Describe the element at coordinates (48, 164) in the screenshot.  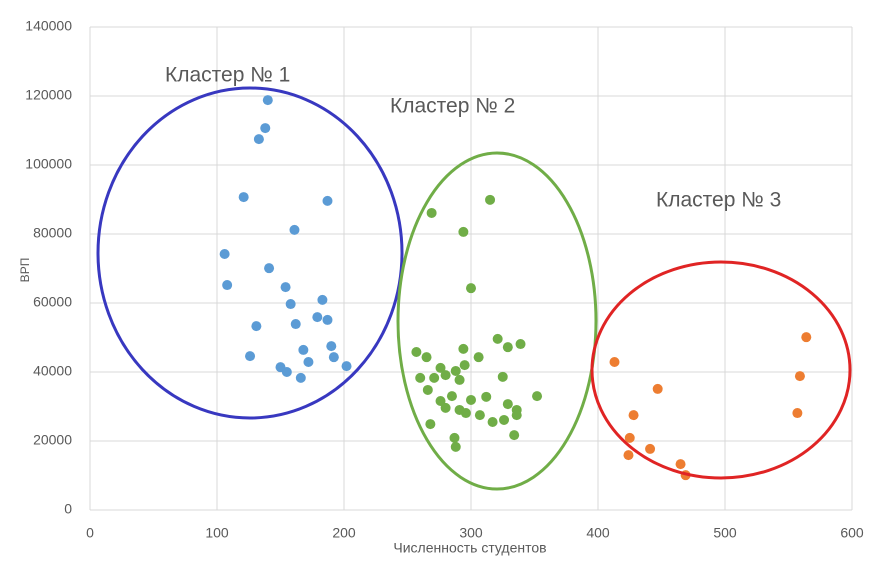
I see `y-tick-label: 100000` at that location.